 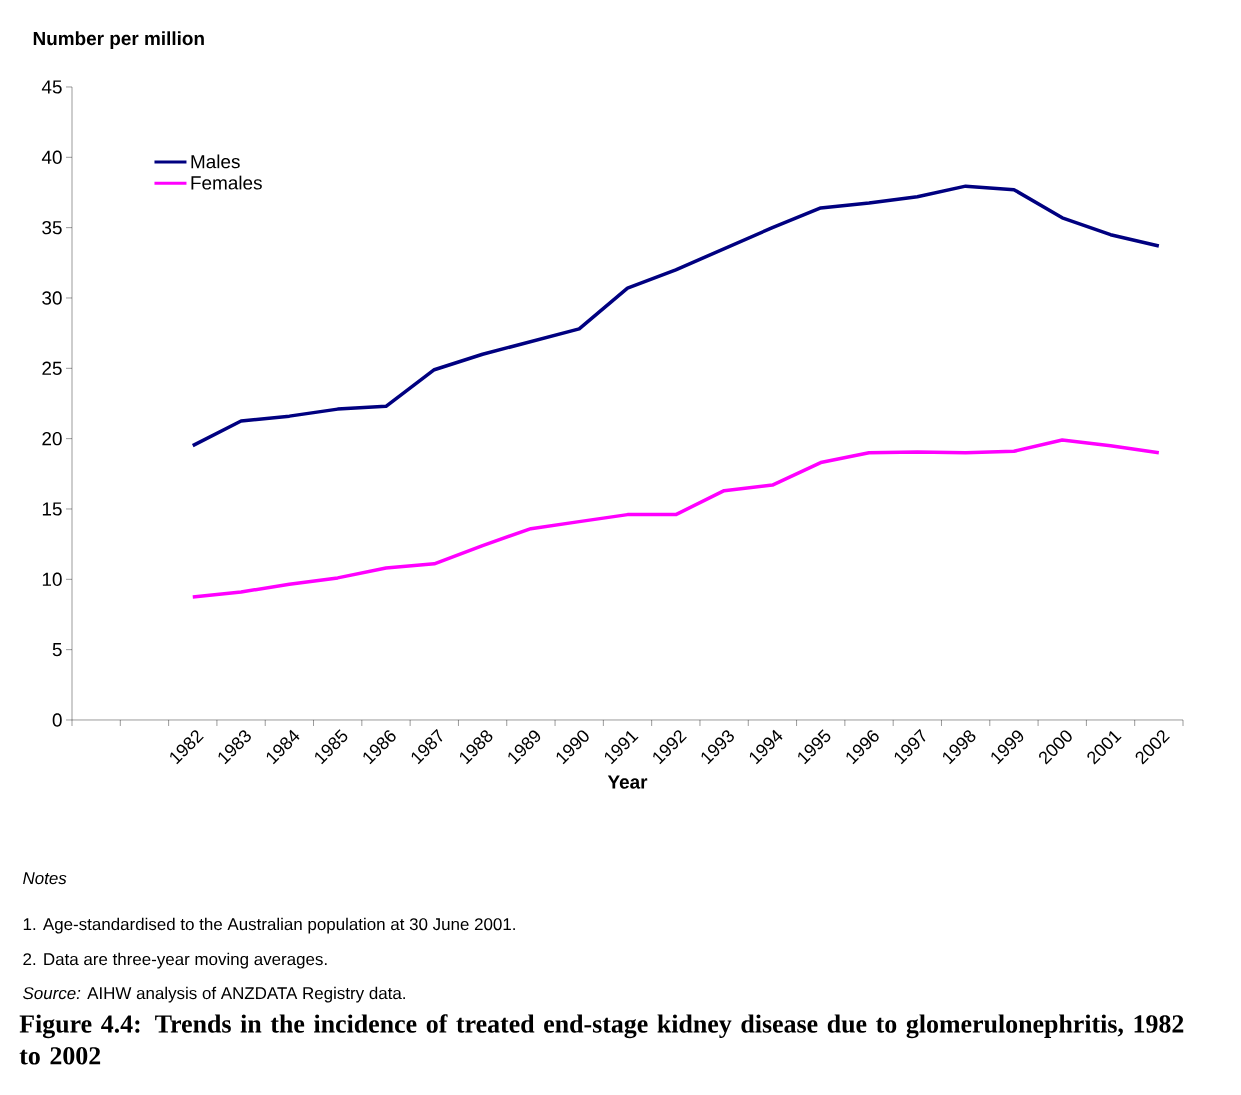 What do you see at coordinates (57, 650) in the screenshot?
I see `y-tick-label: 5` at bounding box center [57, 650].